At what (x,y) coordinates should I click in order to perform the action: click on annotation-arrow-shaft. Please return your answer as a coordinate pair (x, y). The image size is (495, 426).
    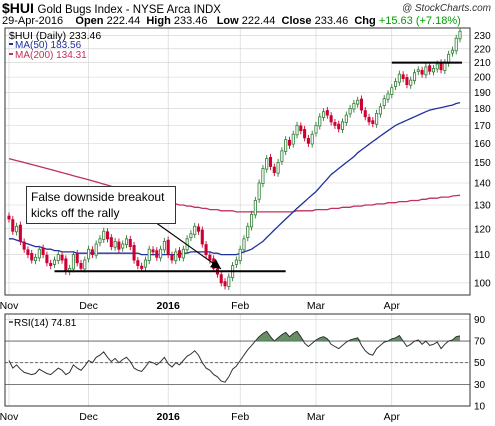
    Looking at the image, I should click on (188, 245).